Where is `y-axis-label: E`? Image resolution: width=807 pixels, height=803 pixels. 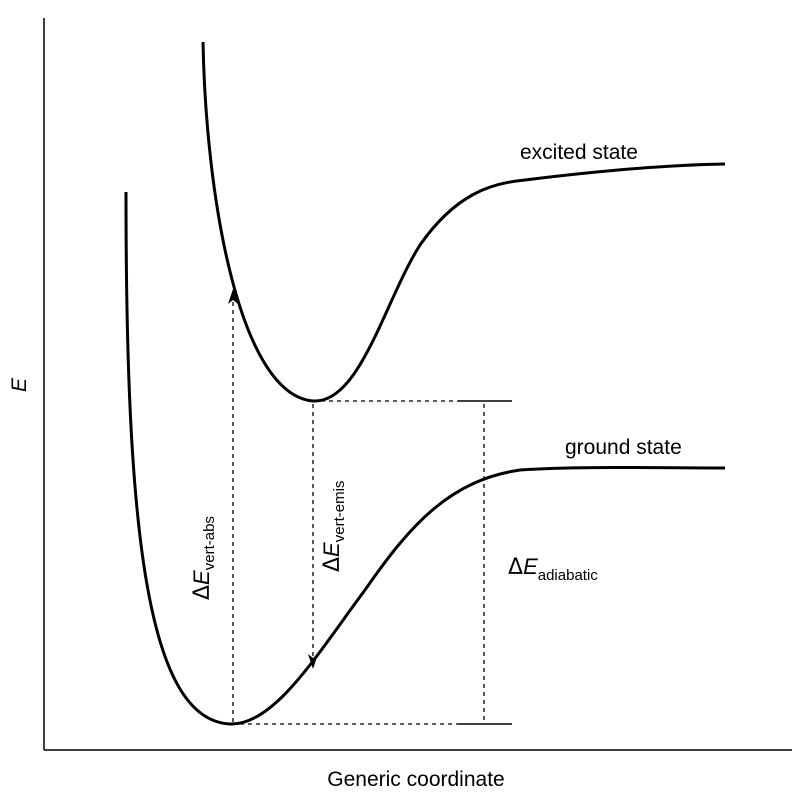
y-axis-label: E is located at coordinates (19, 384).